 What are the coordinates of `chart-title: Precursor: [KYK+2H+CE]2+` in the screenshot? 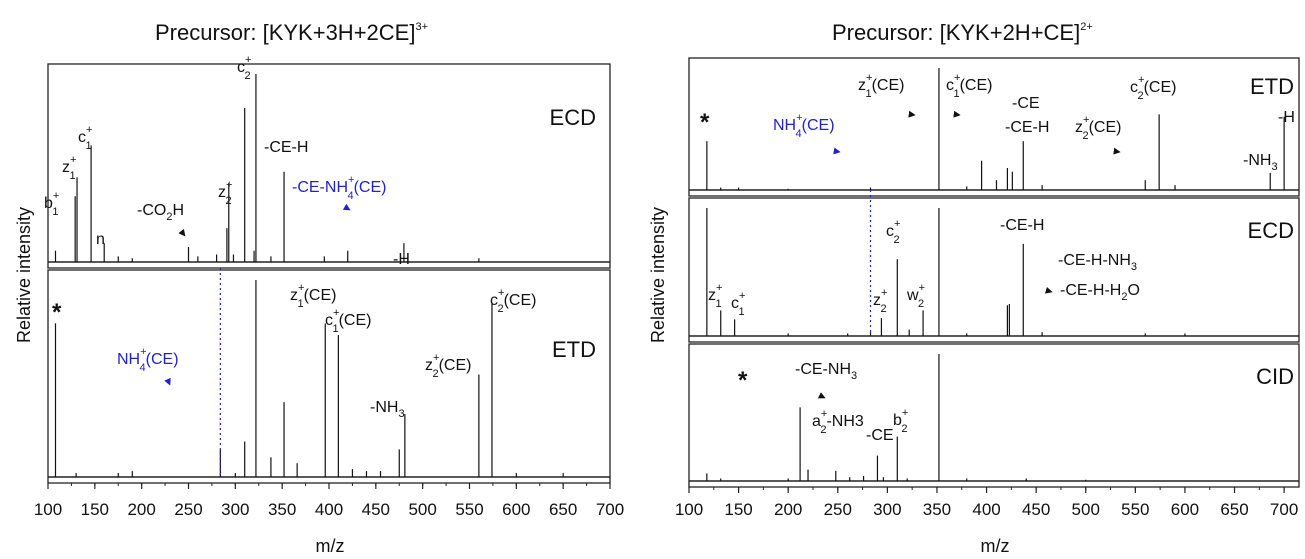 It's located at (962, 32).